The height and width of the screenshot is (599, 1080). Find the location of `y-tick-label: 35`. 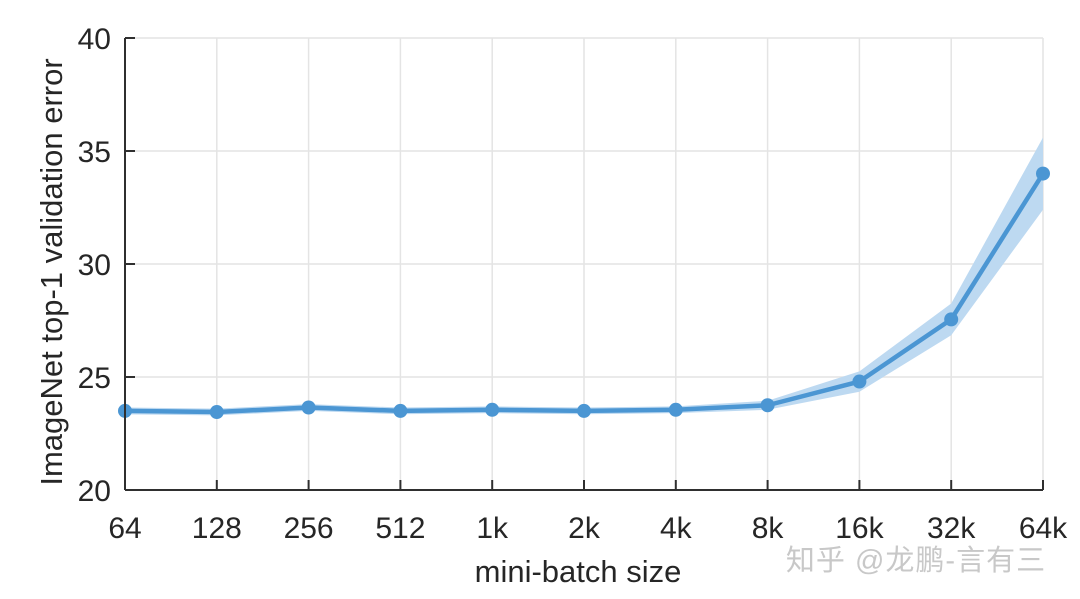

y-tick-label: 35 is located at coordinates (94, 152).